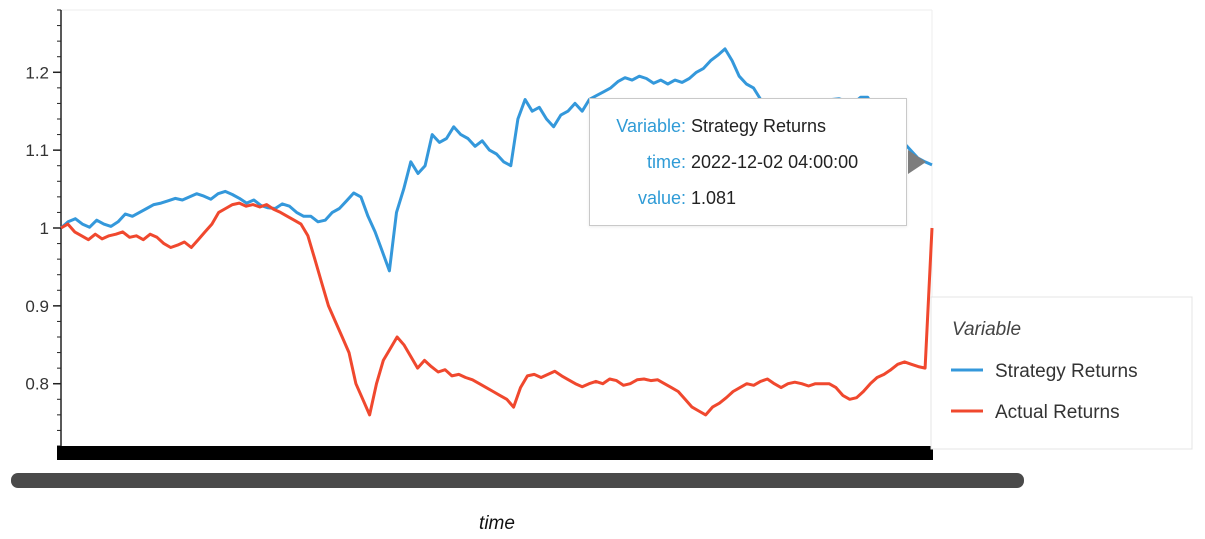 Image resolution: width=1205 pixels, height=539 pixels. What do you see at coordinates (497, 523) in the screenshot?
I see `x-axis-title: time` at bounding box center [497, 523].